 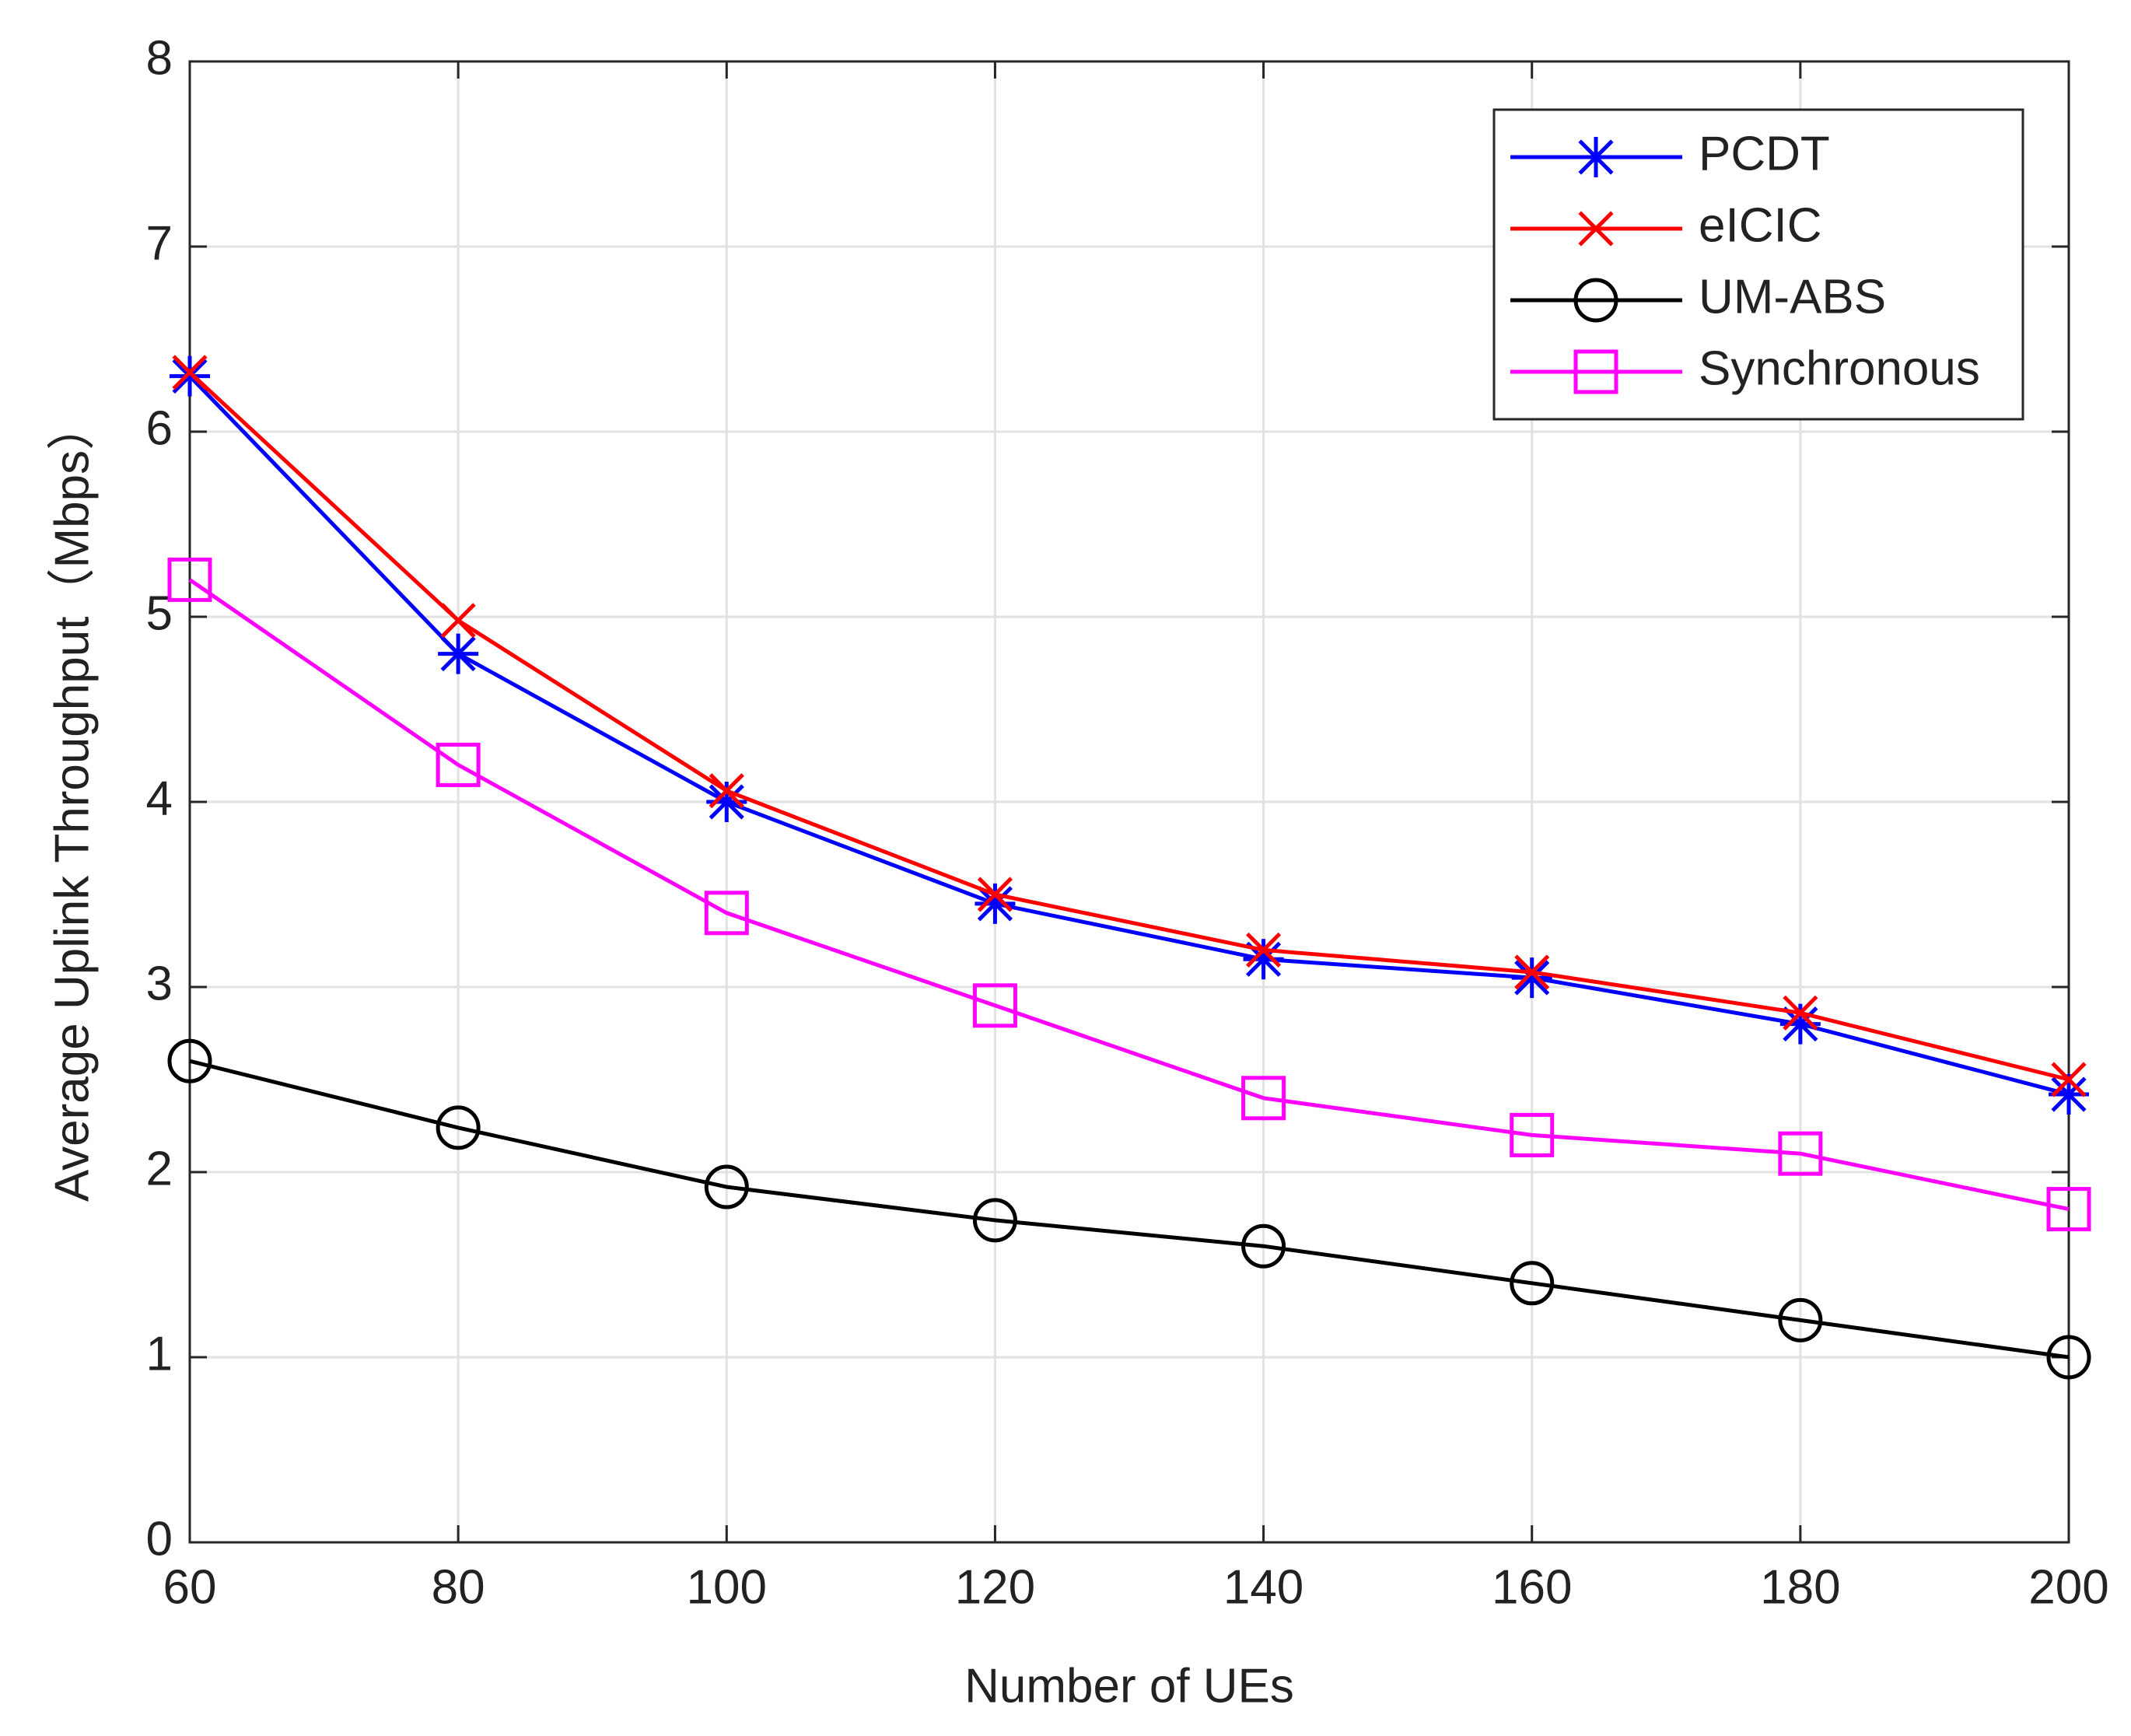 I want to click on y-tick-label: 6, so click(x=159, y=428).